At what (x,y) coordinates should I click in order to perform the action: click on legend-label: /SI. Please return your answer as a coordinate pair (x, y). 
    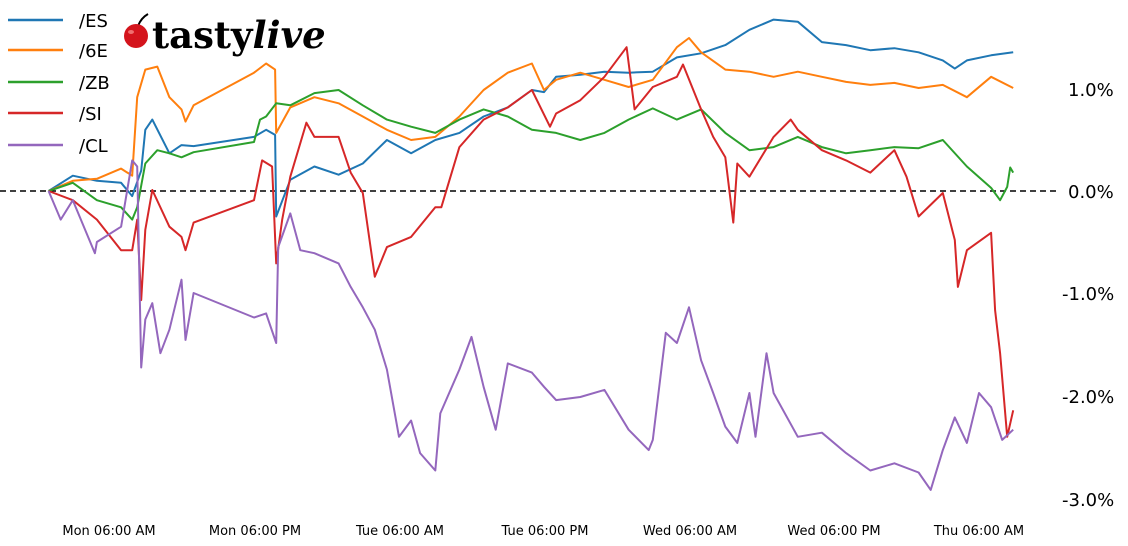
    Looking at the image, I should click on (90, 114).